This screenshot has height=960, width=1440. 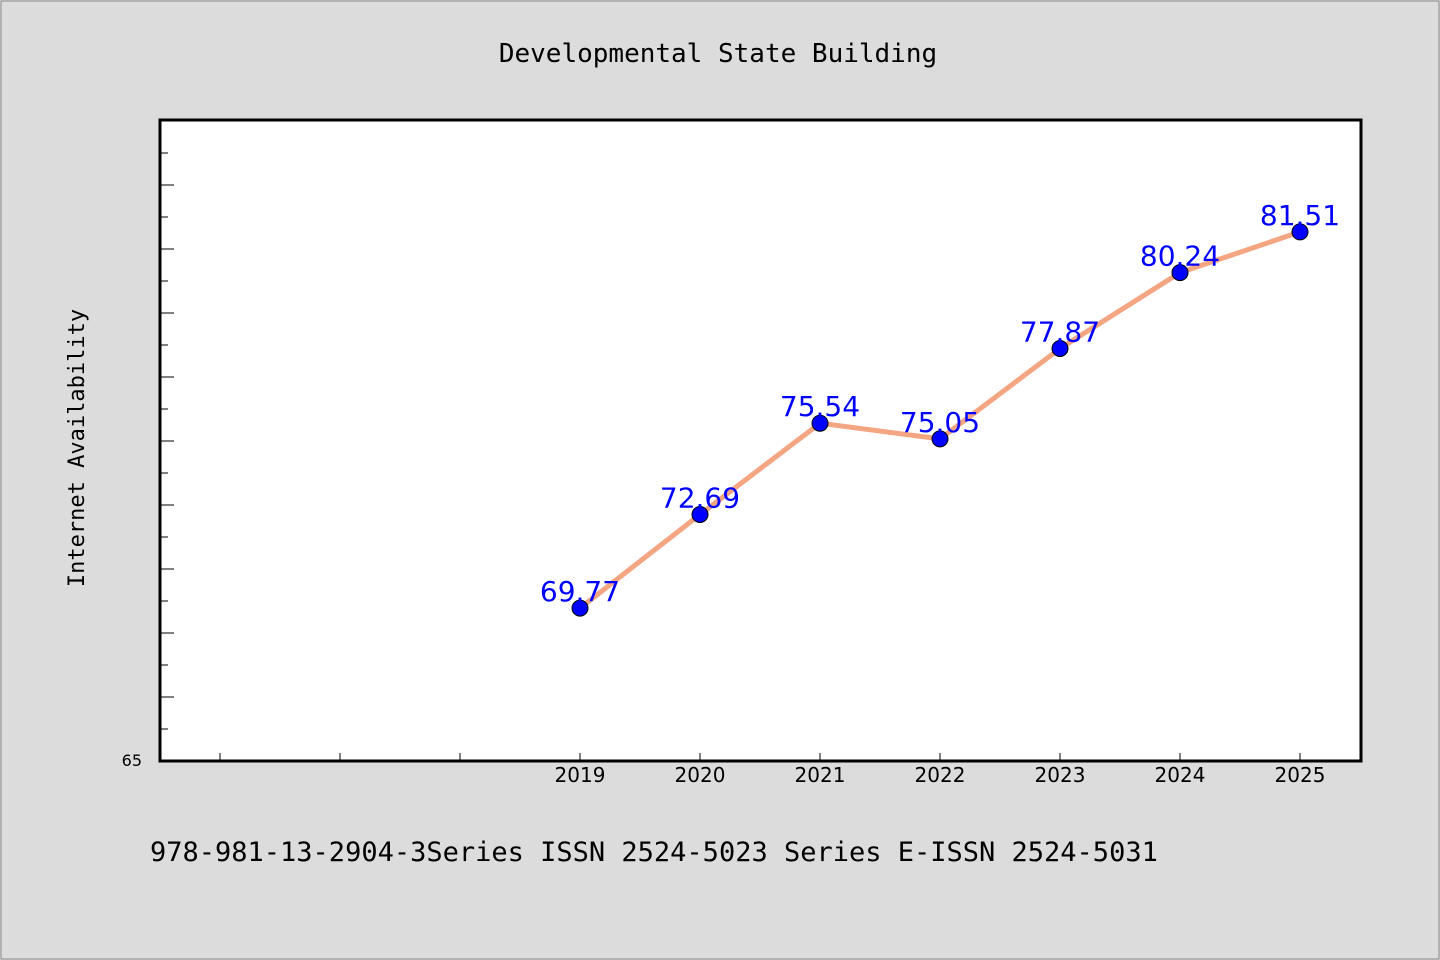 I want to click on y-tick-label-65: 65, so click(x=132, y=760).